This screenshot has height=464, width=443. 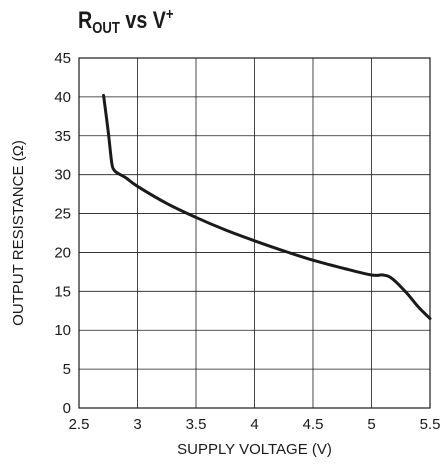 I want to click on y-tick-label: 20, so click(x=62, y=252).